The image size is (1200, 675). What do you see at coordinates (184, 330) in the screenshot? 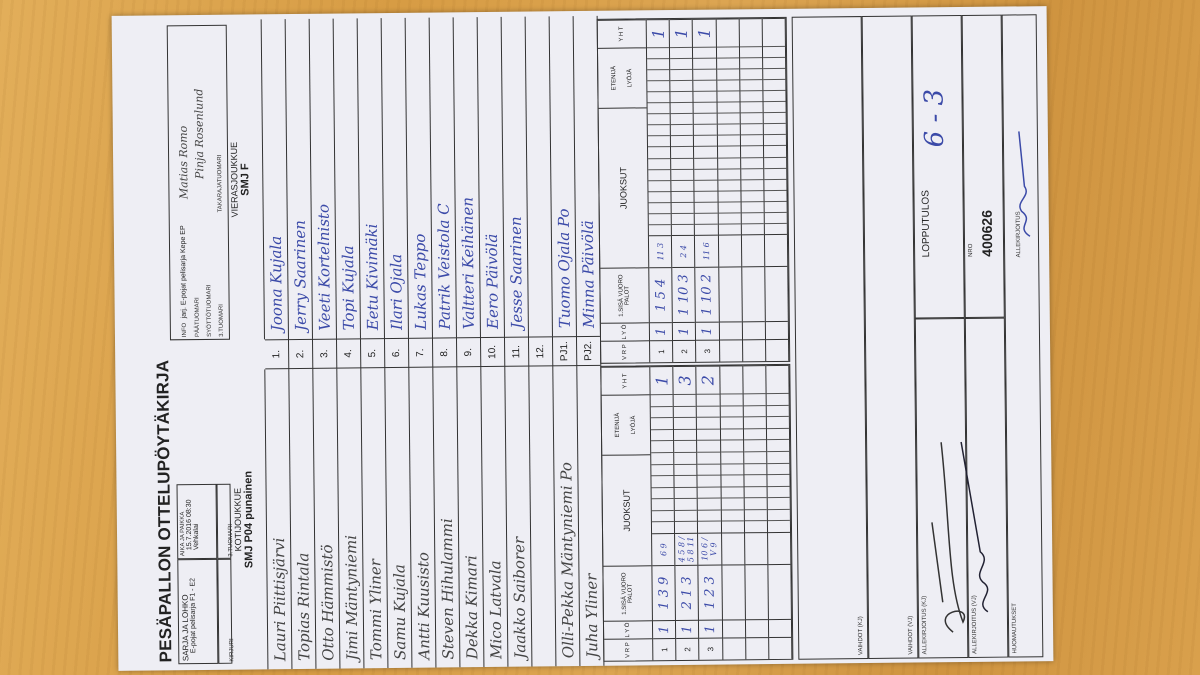
I see `info-label: INFO` at bounding box center [184, 330].